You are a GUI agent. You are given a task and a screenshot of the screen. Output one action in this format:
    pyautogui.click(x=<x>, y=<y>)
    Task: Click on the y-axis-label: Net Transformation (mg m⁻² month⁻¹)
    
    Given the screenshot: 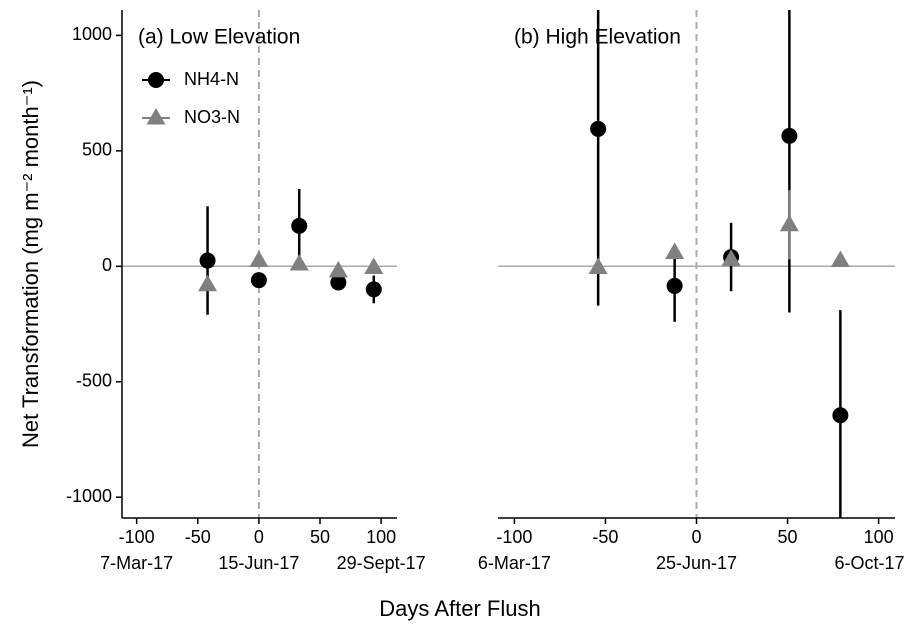 What is the action you would take?
    pyautogui.click(x=30, y=264)
    